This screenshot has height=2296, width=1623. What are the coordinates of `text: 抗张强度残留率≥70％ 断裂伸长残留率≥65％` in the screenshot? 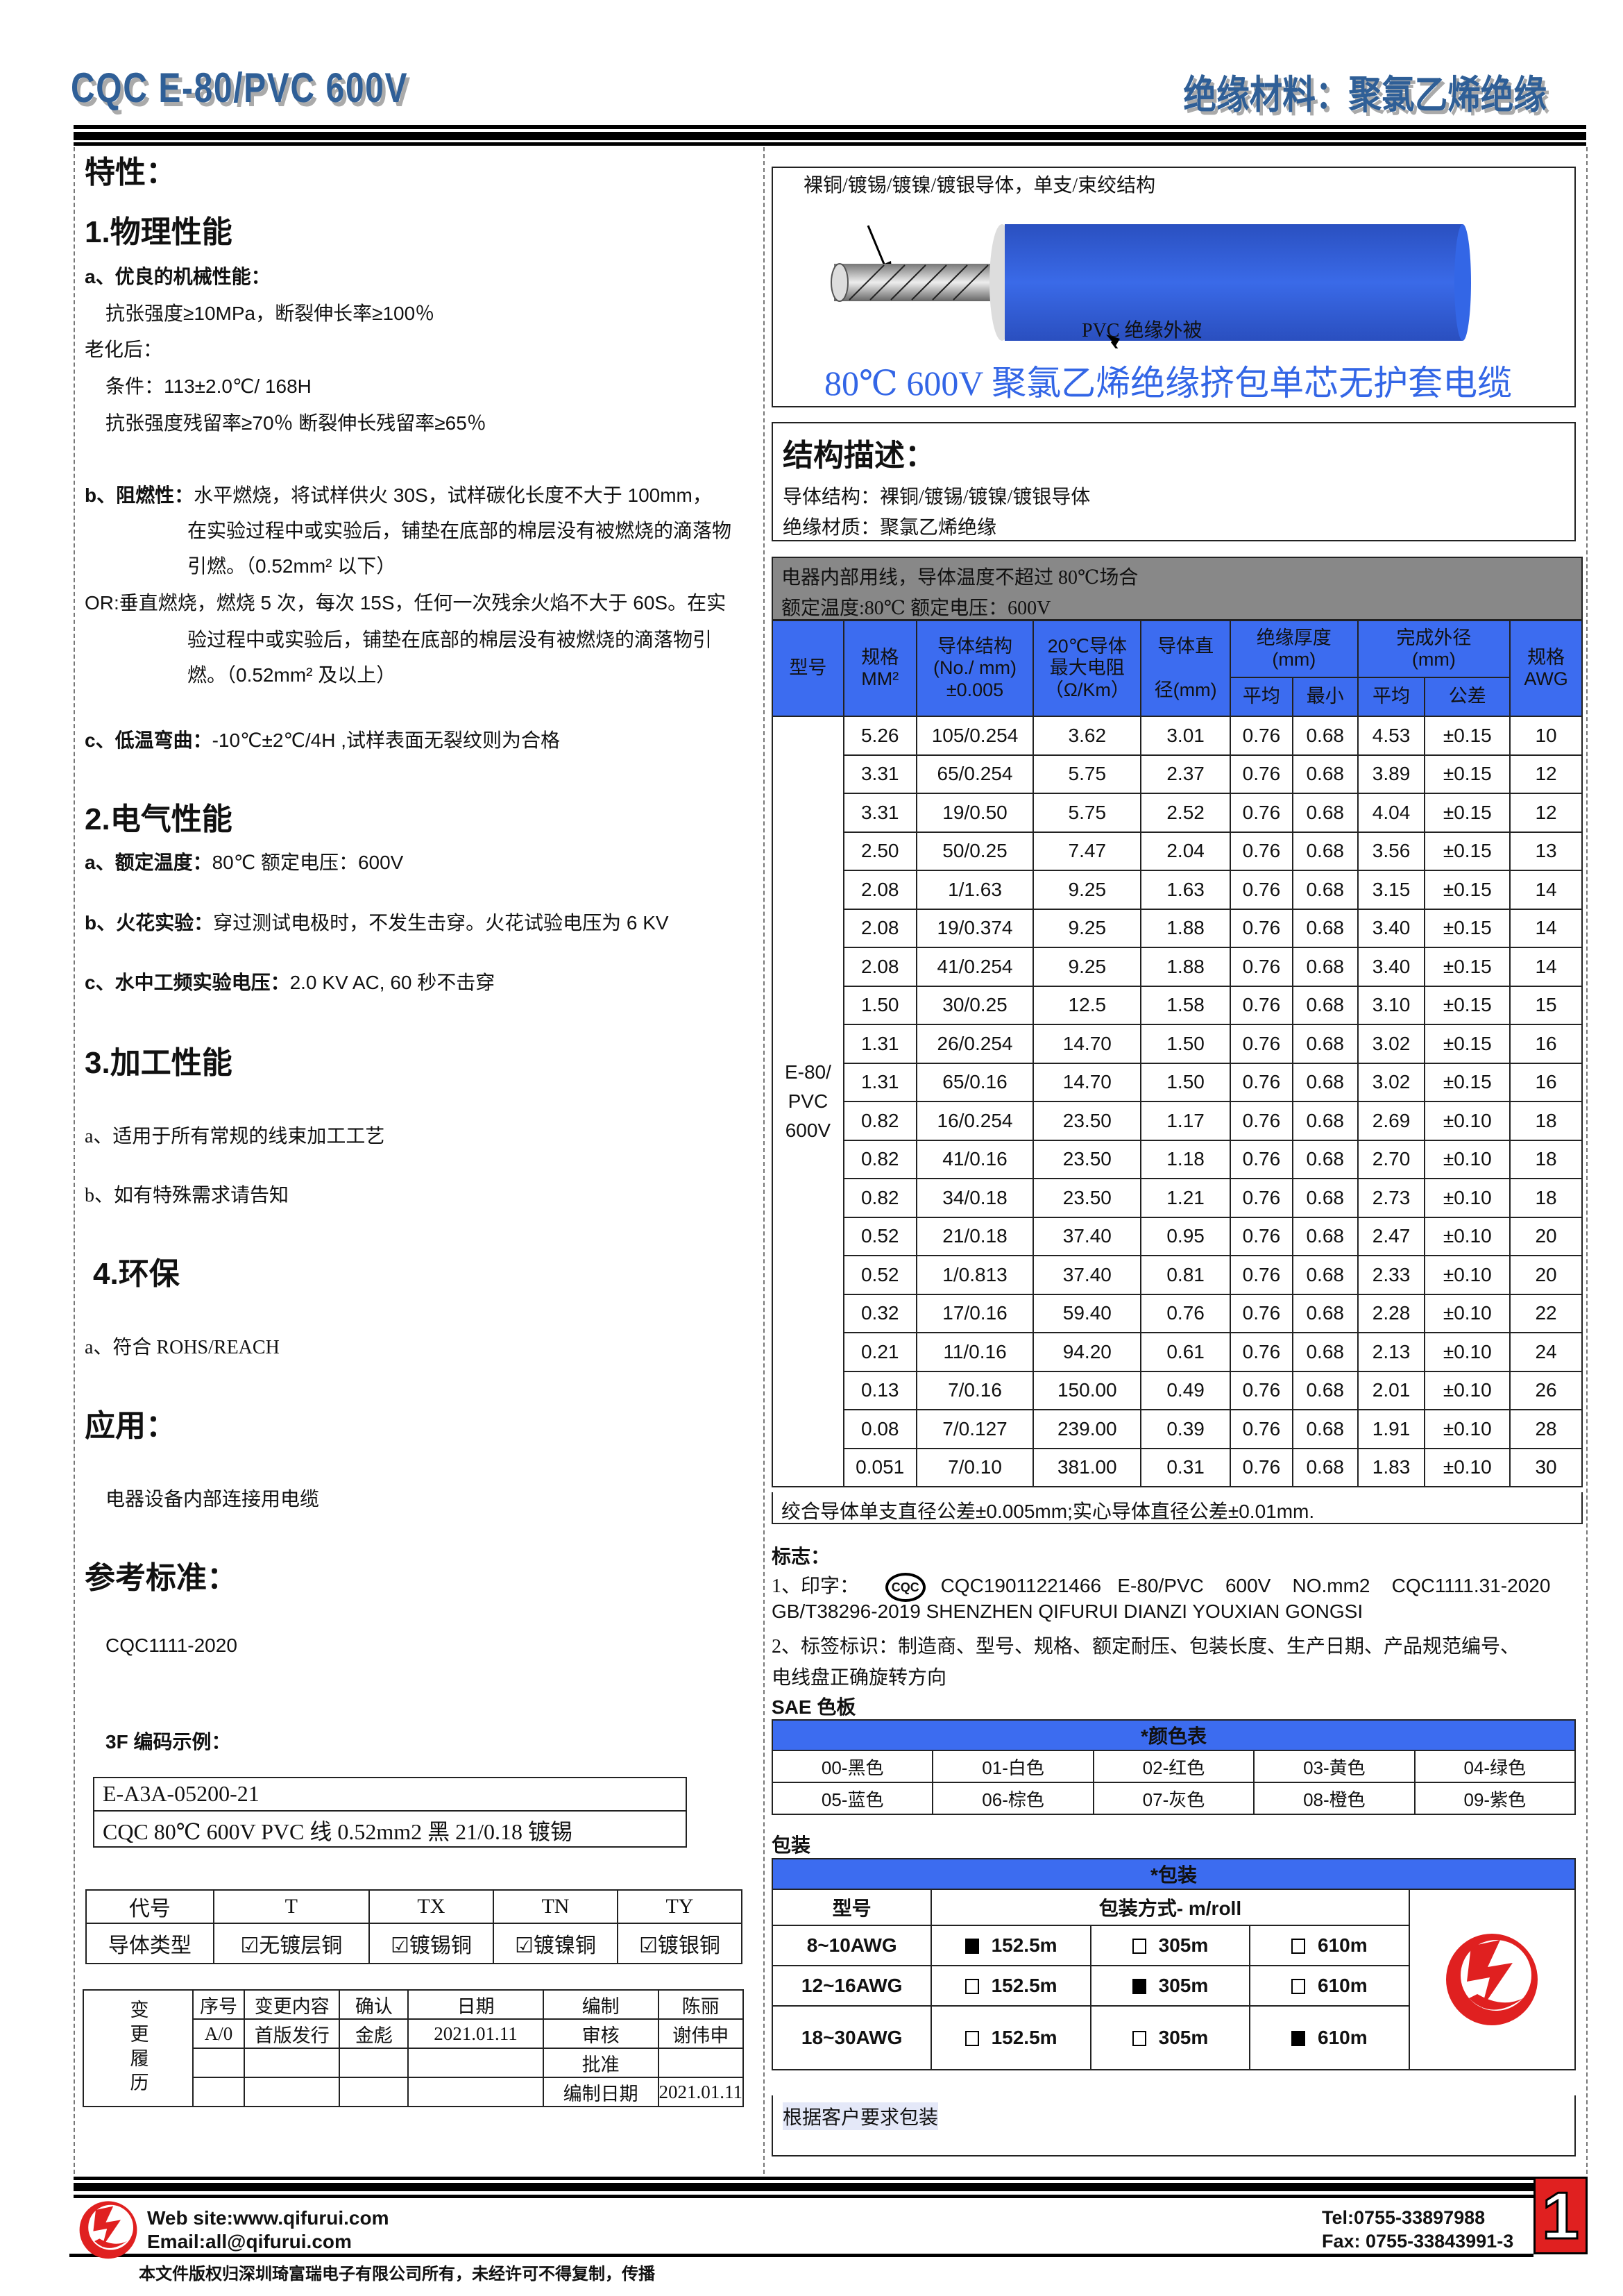 It's located at (295, 423).